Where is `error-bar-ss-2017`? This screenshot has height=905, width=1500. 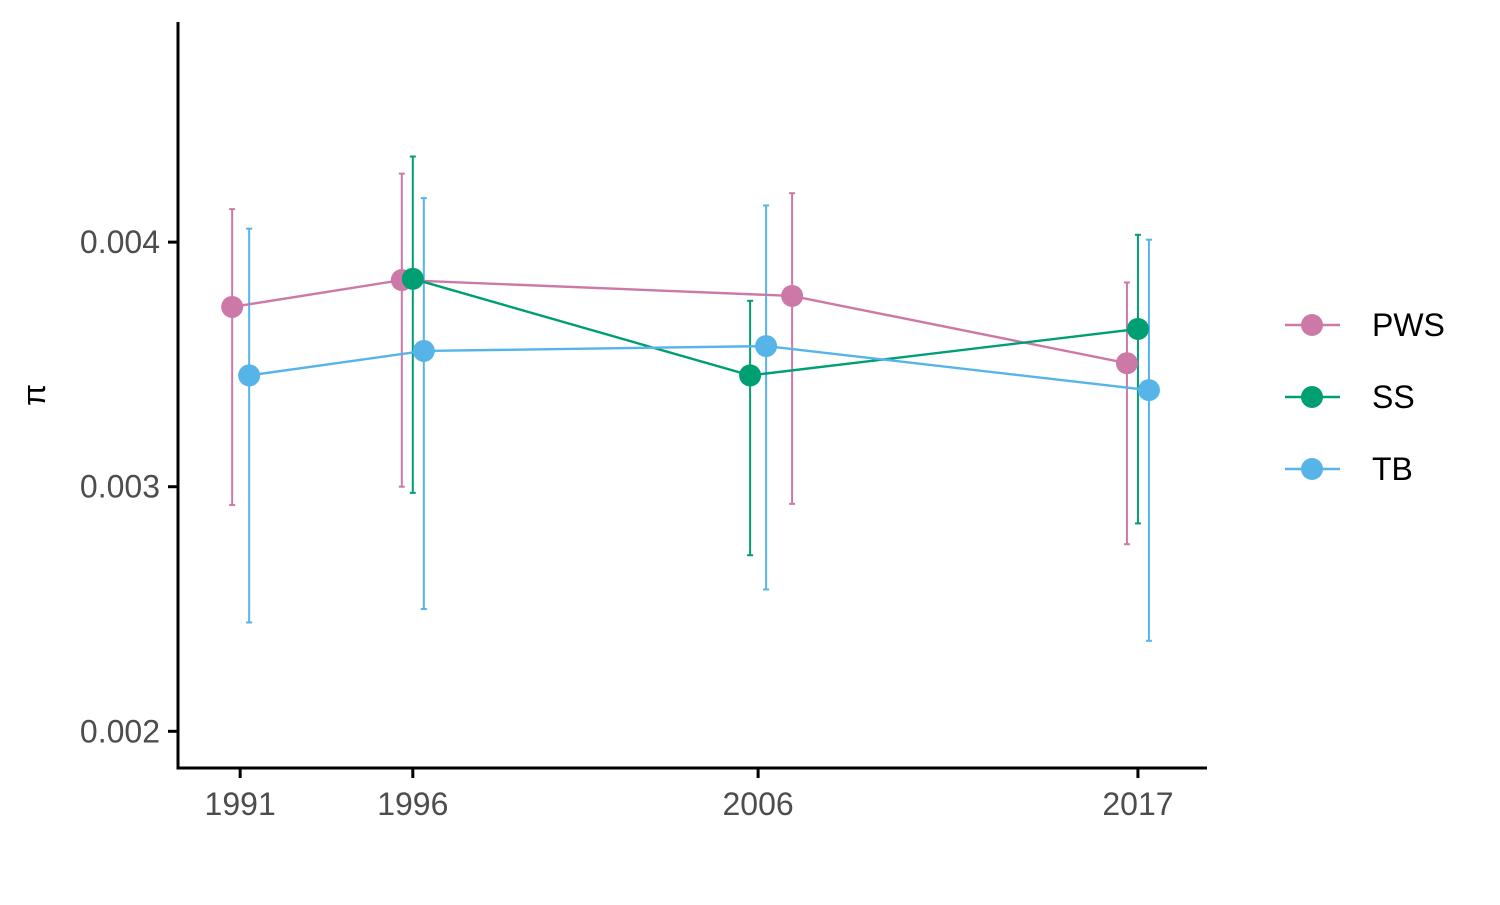
error-bar-ss-2017 is located at coordinates (1137, 379).